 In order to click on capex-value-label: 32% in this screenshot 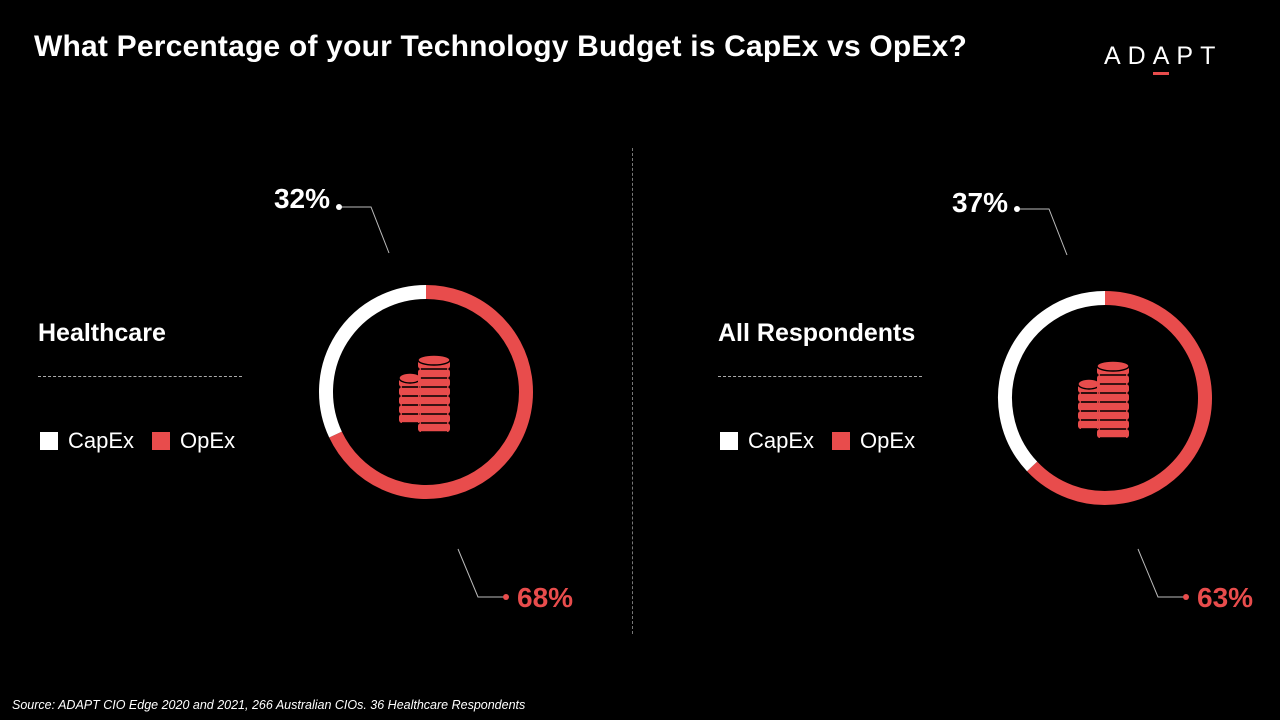, I will do `click(301, 198)`.